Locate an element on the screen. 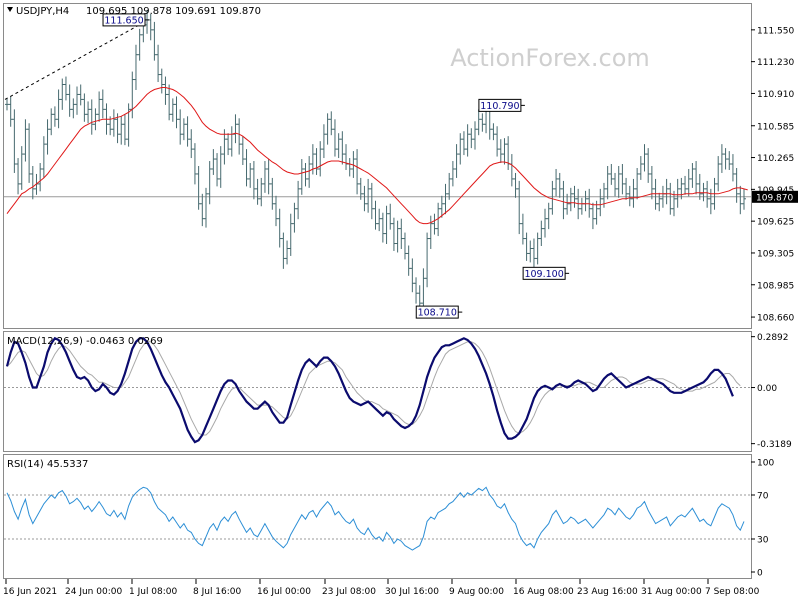 This screenshot has width=800, height=600. time-axis-label: 8 Jul 16:00 is located at coordinates (217, 592).